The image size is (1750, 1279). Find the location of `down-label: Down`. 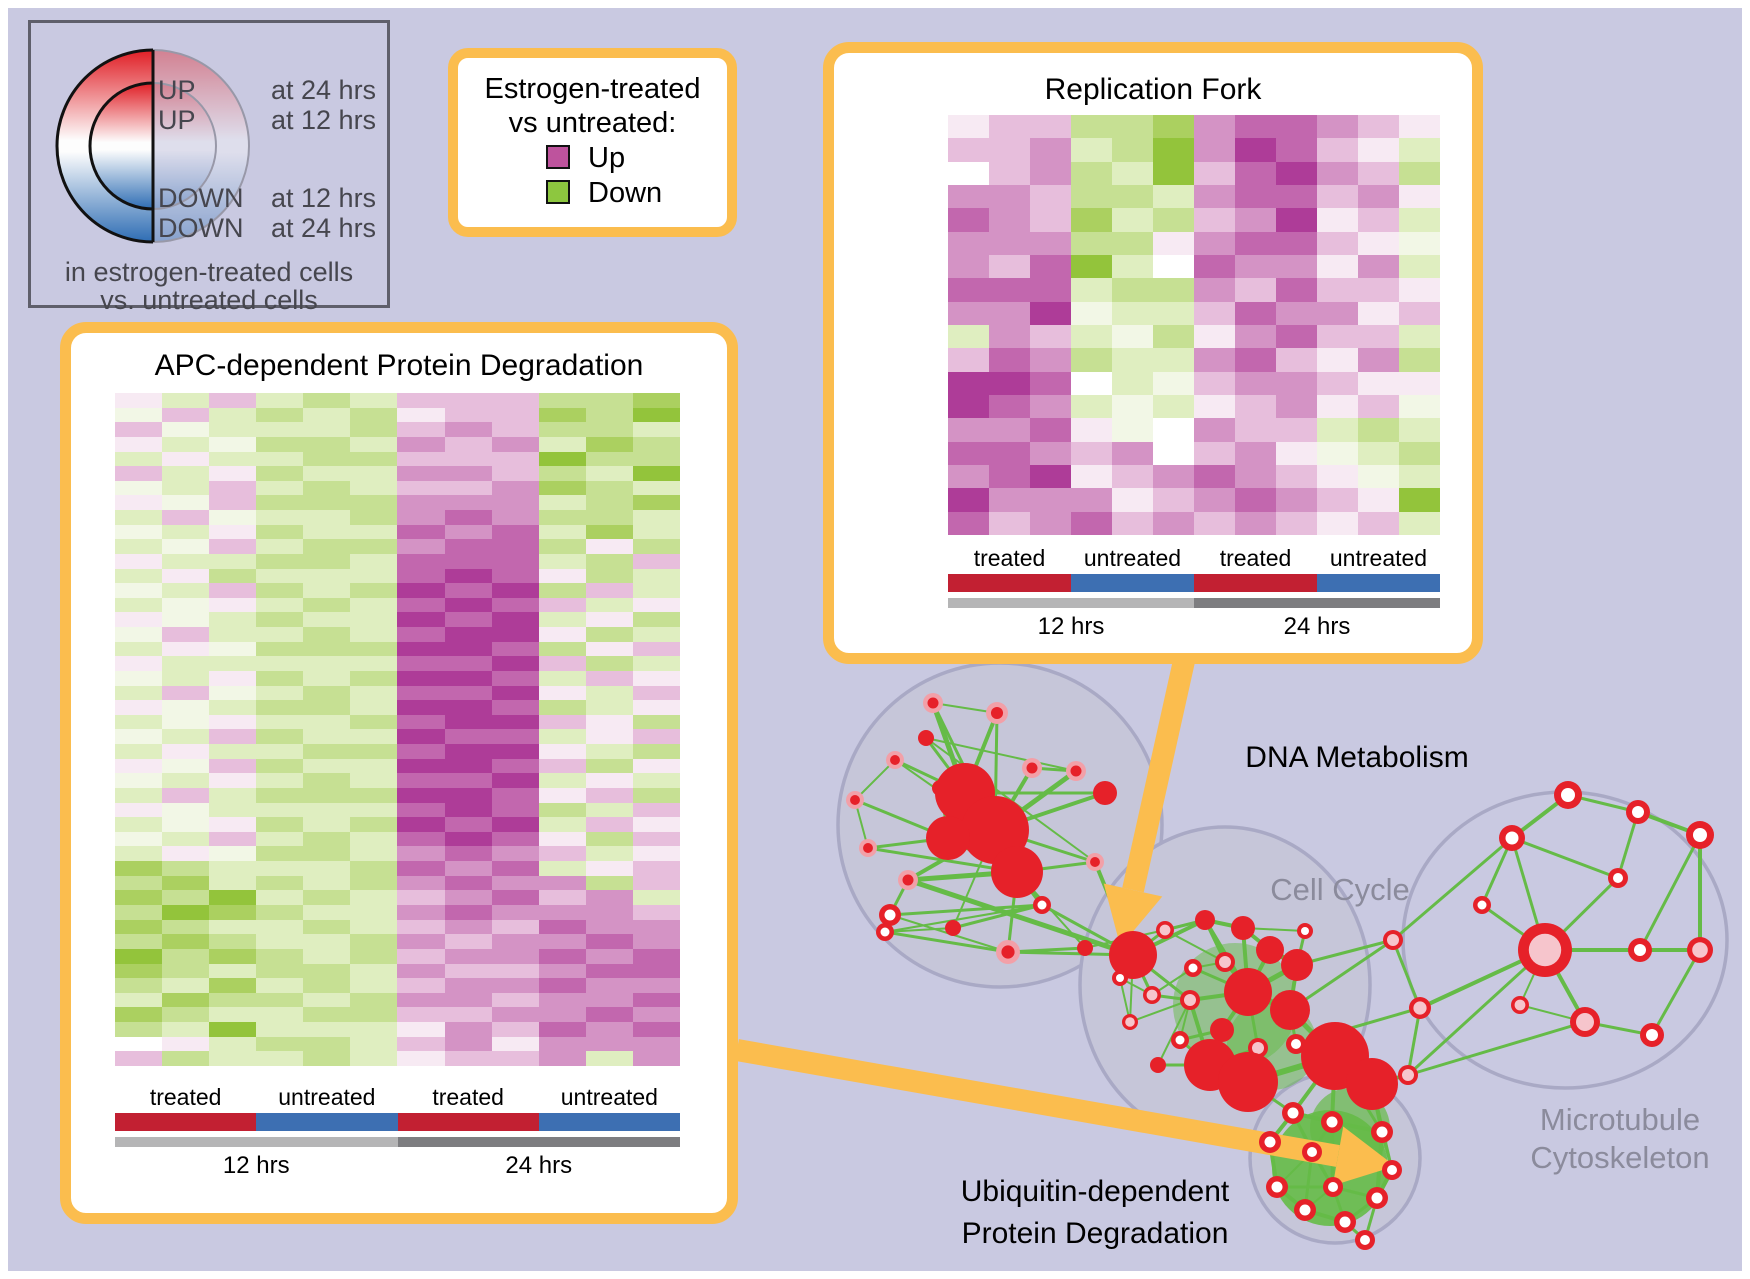

down-label: Down is located at coordinates (625, 193).